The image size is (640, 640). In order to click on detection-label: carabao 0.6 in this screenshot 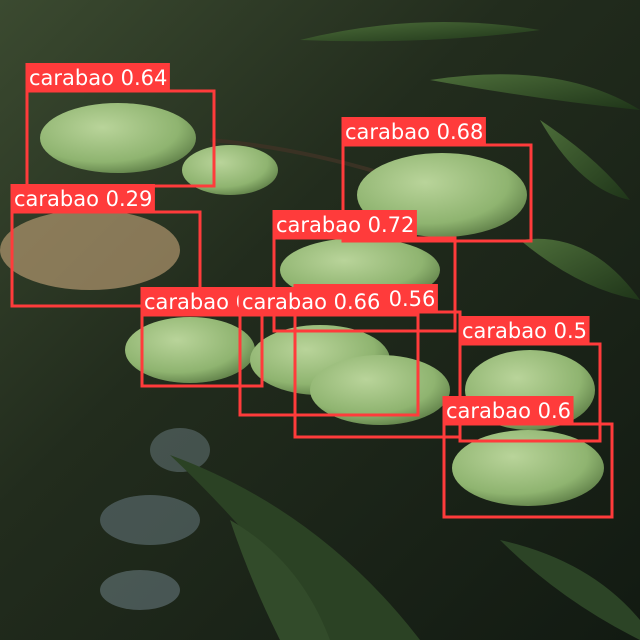, I will do `click(508, 411)`.